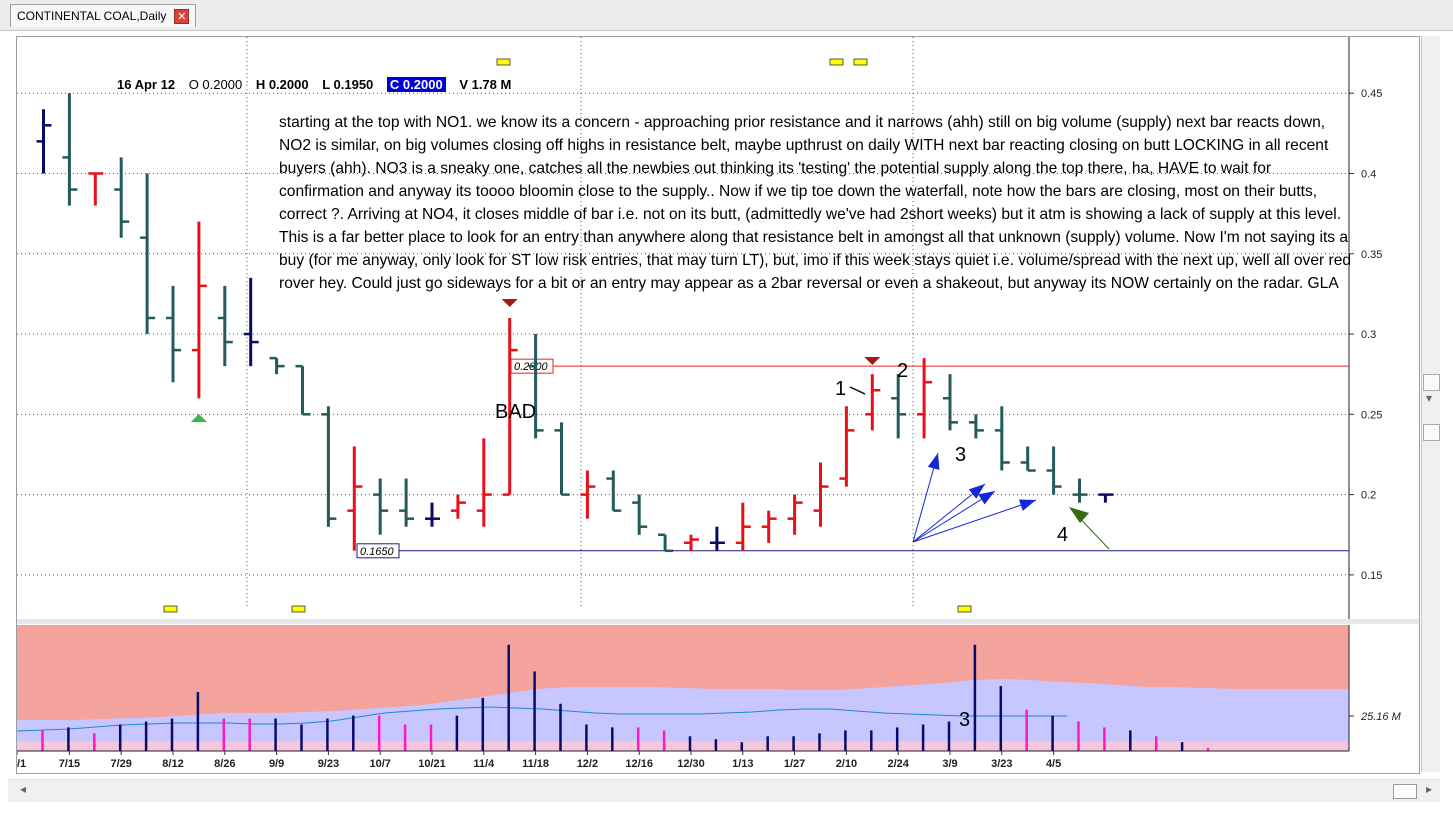  Describe the element at coordinates (683, 715) in the screenshot. I see `volume-band` at that location.